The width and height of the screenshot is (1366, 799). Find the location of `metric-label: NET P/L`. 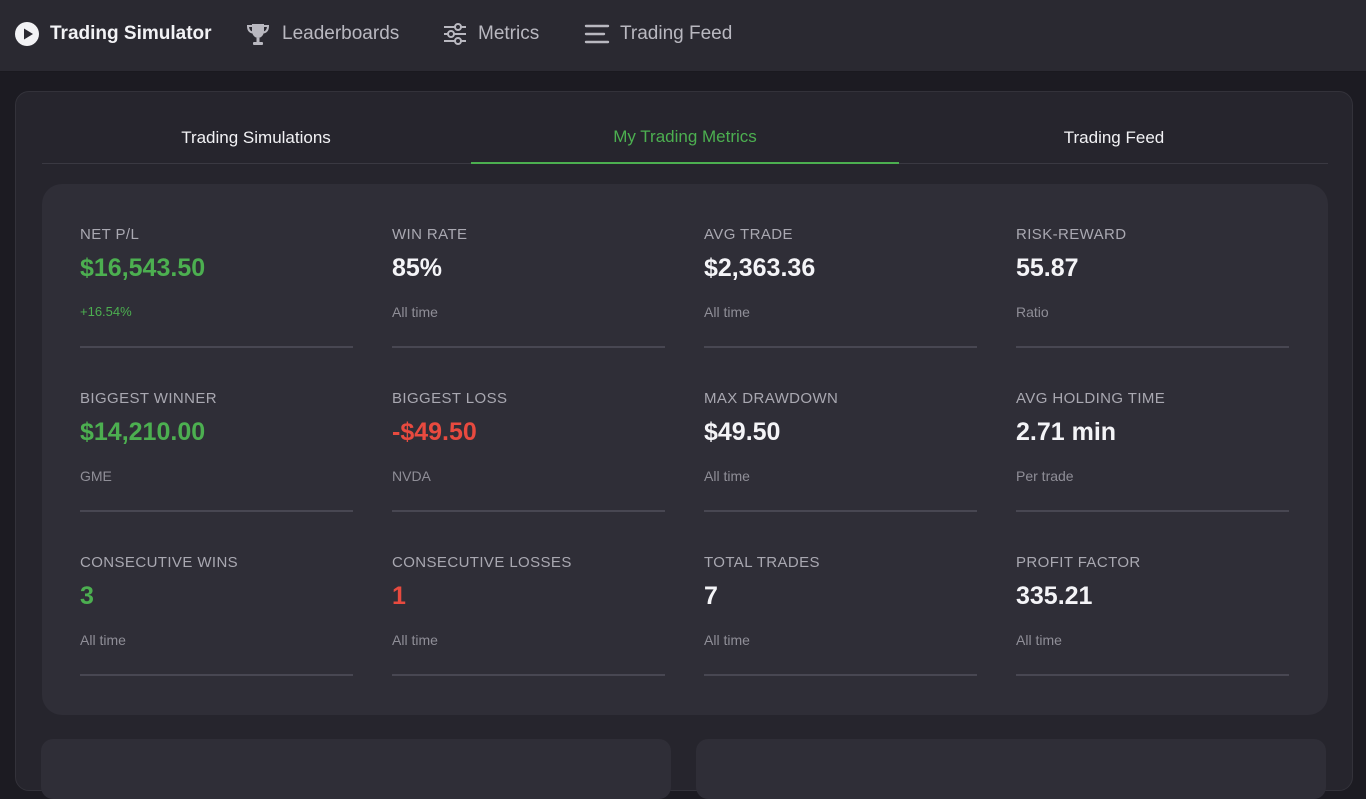

metric-label: NET P/L is located at coordinates (110, 234).